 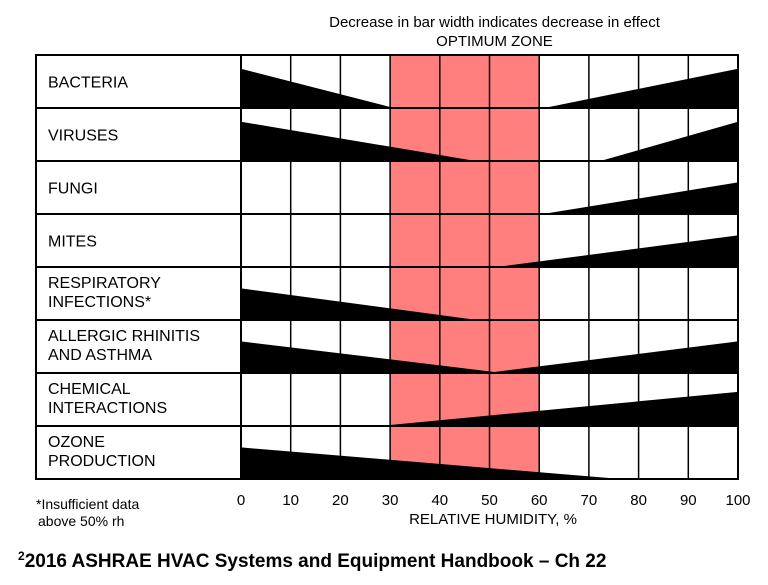 What do you see at coordinates (688, 500) in the screenshot?
I see `x-tick-90: 90` at bounding box center [688, 500].